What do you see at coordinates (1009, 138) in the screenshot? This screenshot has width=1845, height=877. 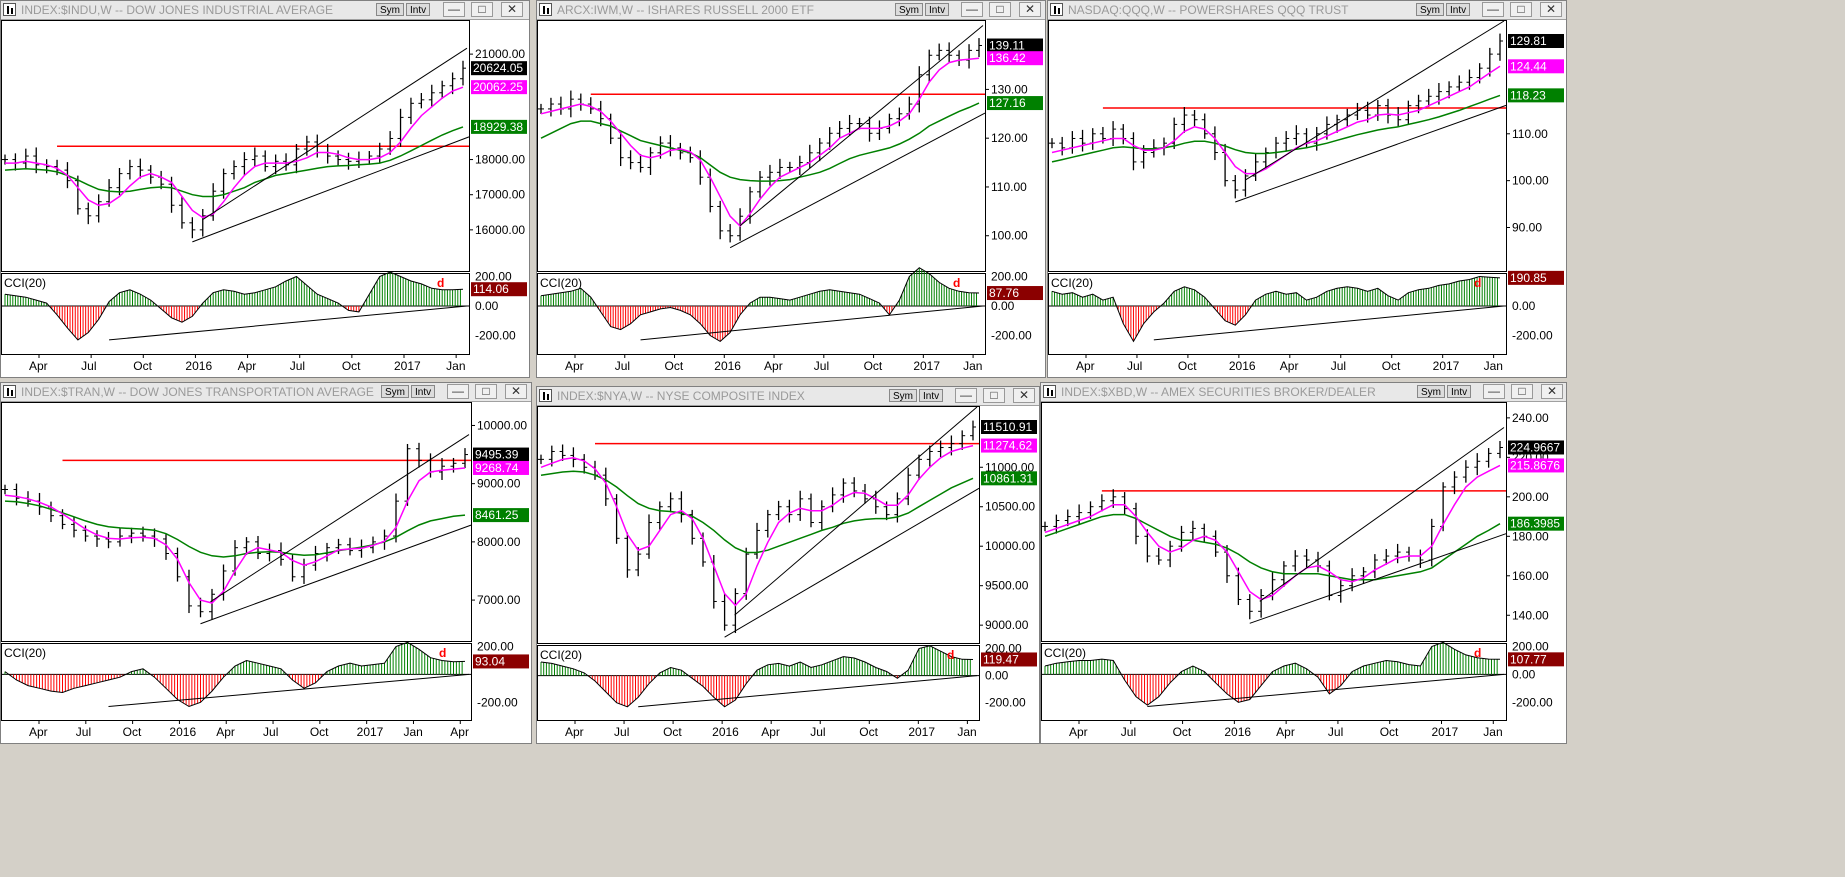 I see `y-tick-label: 120.00` at bounding box center [1009, 138].